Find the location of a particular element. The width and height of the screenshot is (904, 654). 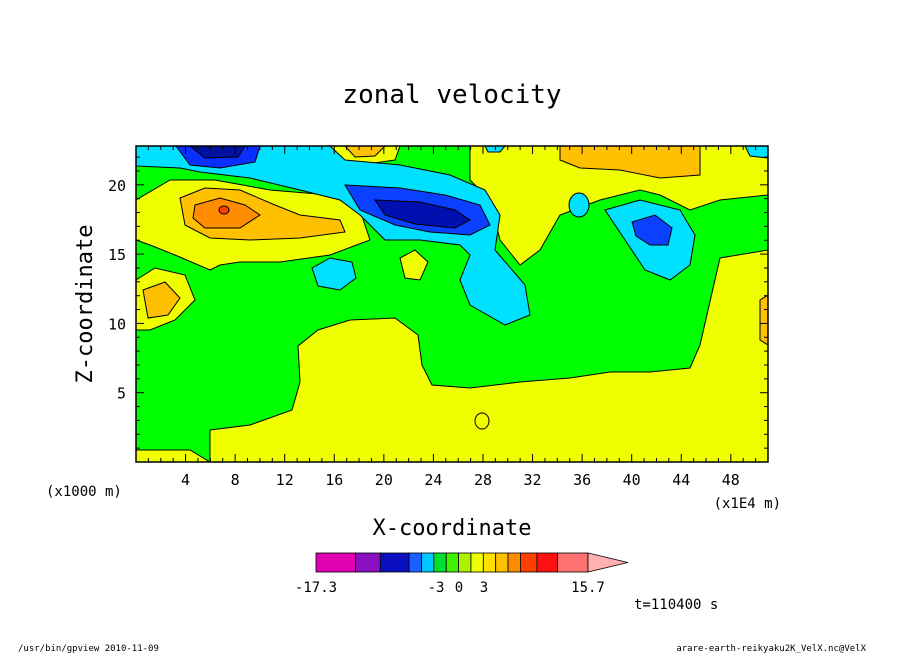

colorbar-extend-arrow is located at coordinates (608, 562).